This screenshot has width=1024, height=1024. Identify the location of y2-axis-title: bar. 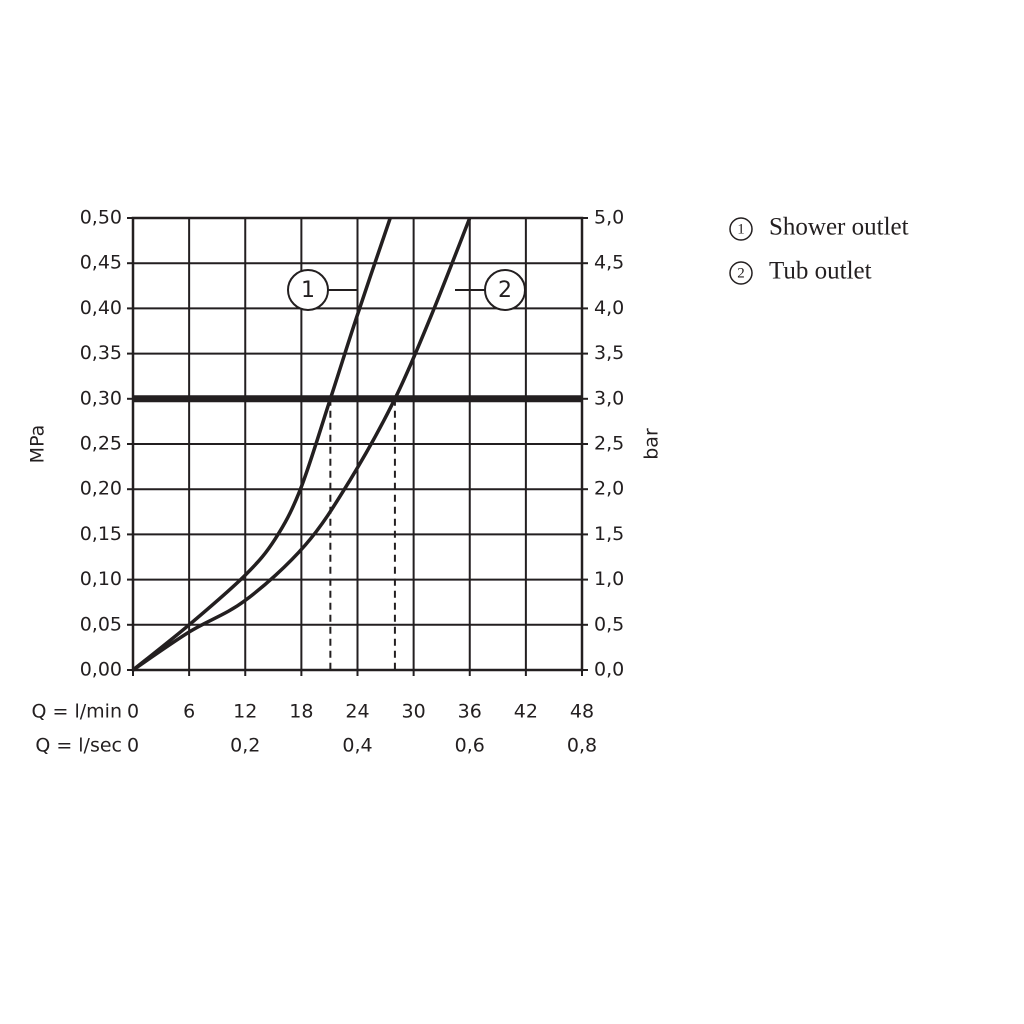
(652, 444).